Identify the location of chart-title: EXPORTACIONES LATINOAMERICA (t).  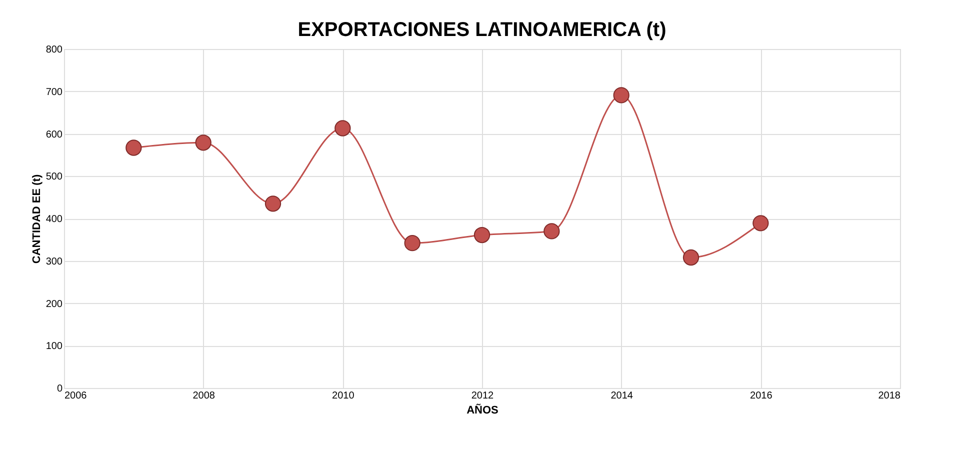
(482, 30).